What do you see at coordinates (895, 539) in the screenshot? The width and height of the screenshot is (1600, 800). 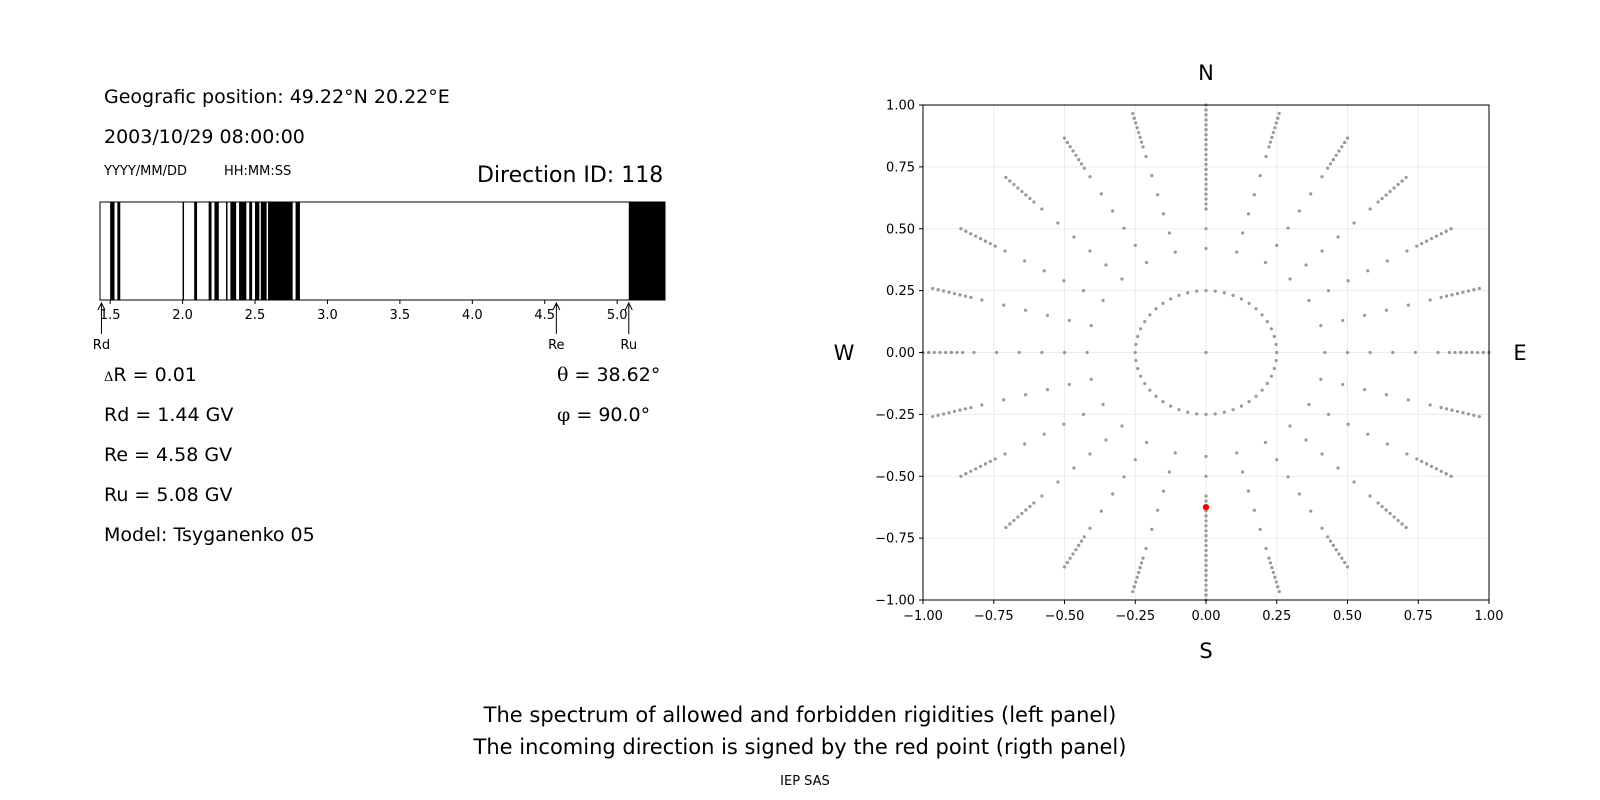 I see `dir-ytick-label-1: −0.75` at bounding box center [895, 539].